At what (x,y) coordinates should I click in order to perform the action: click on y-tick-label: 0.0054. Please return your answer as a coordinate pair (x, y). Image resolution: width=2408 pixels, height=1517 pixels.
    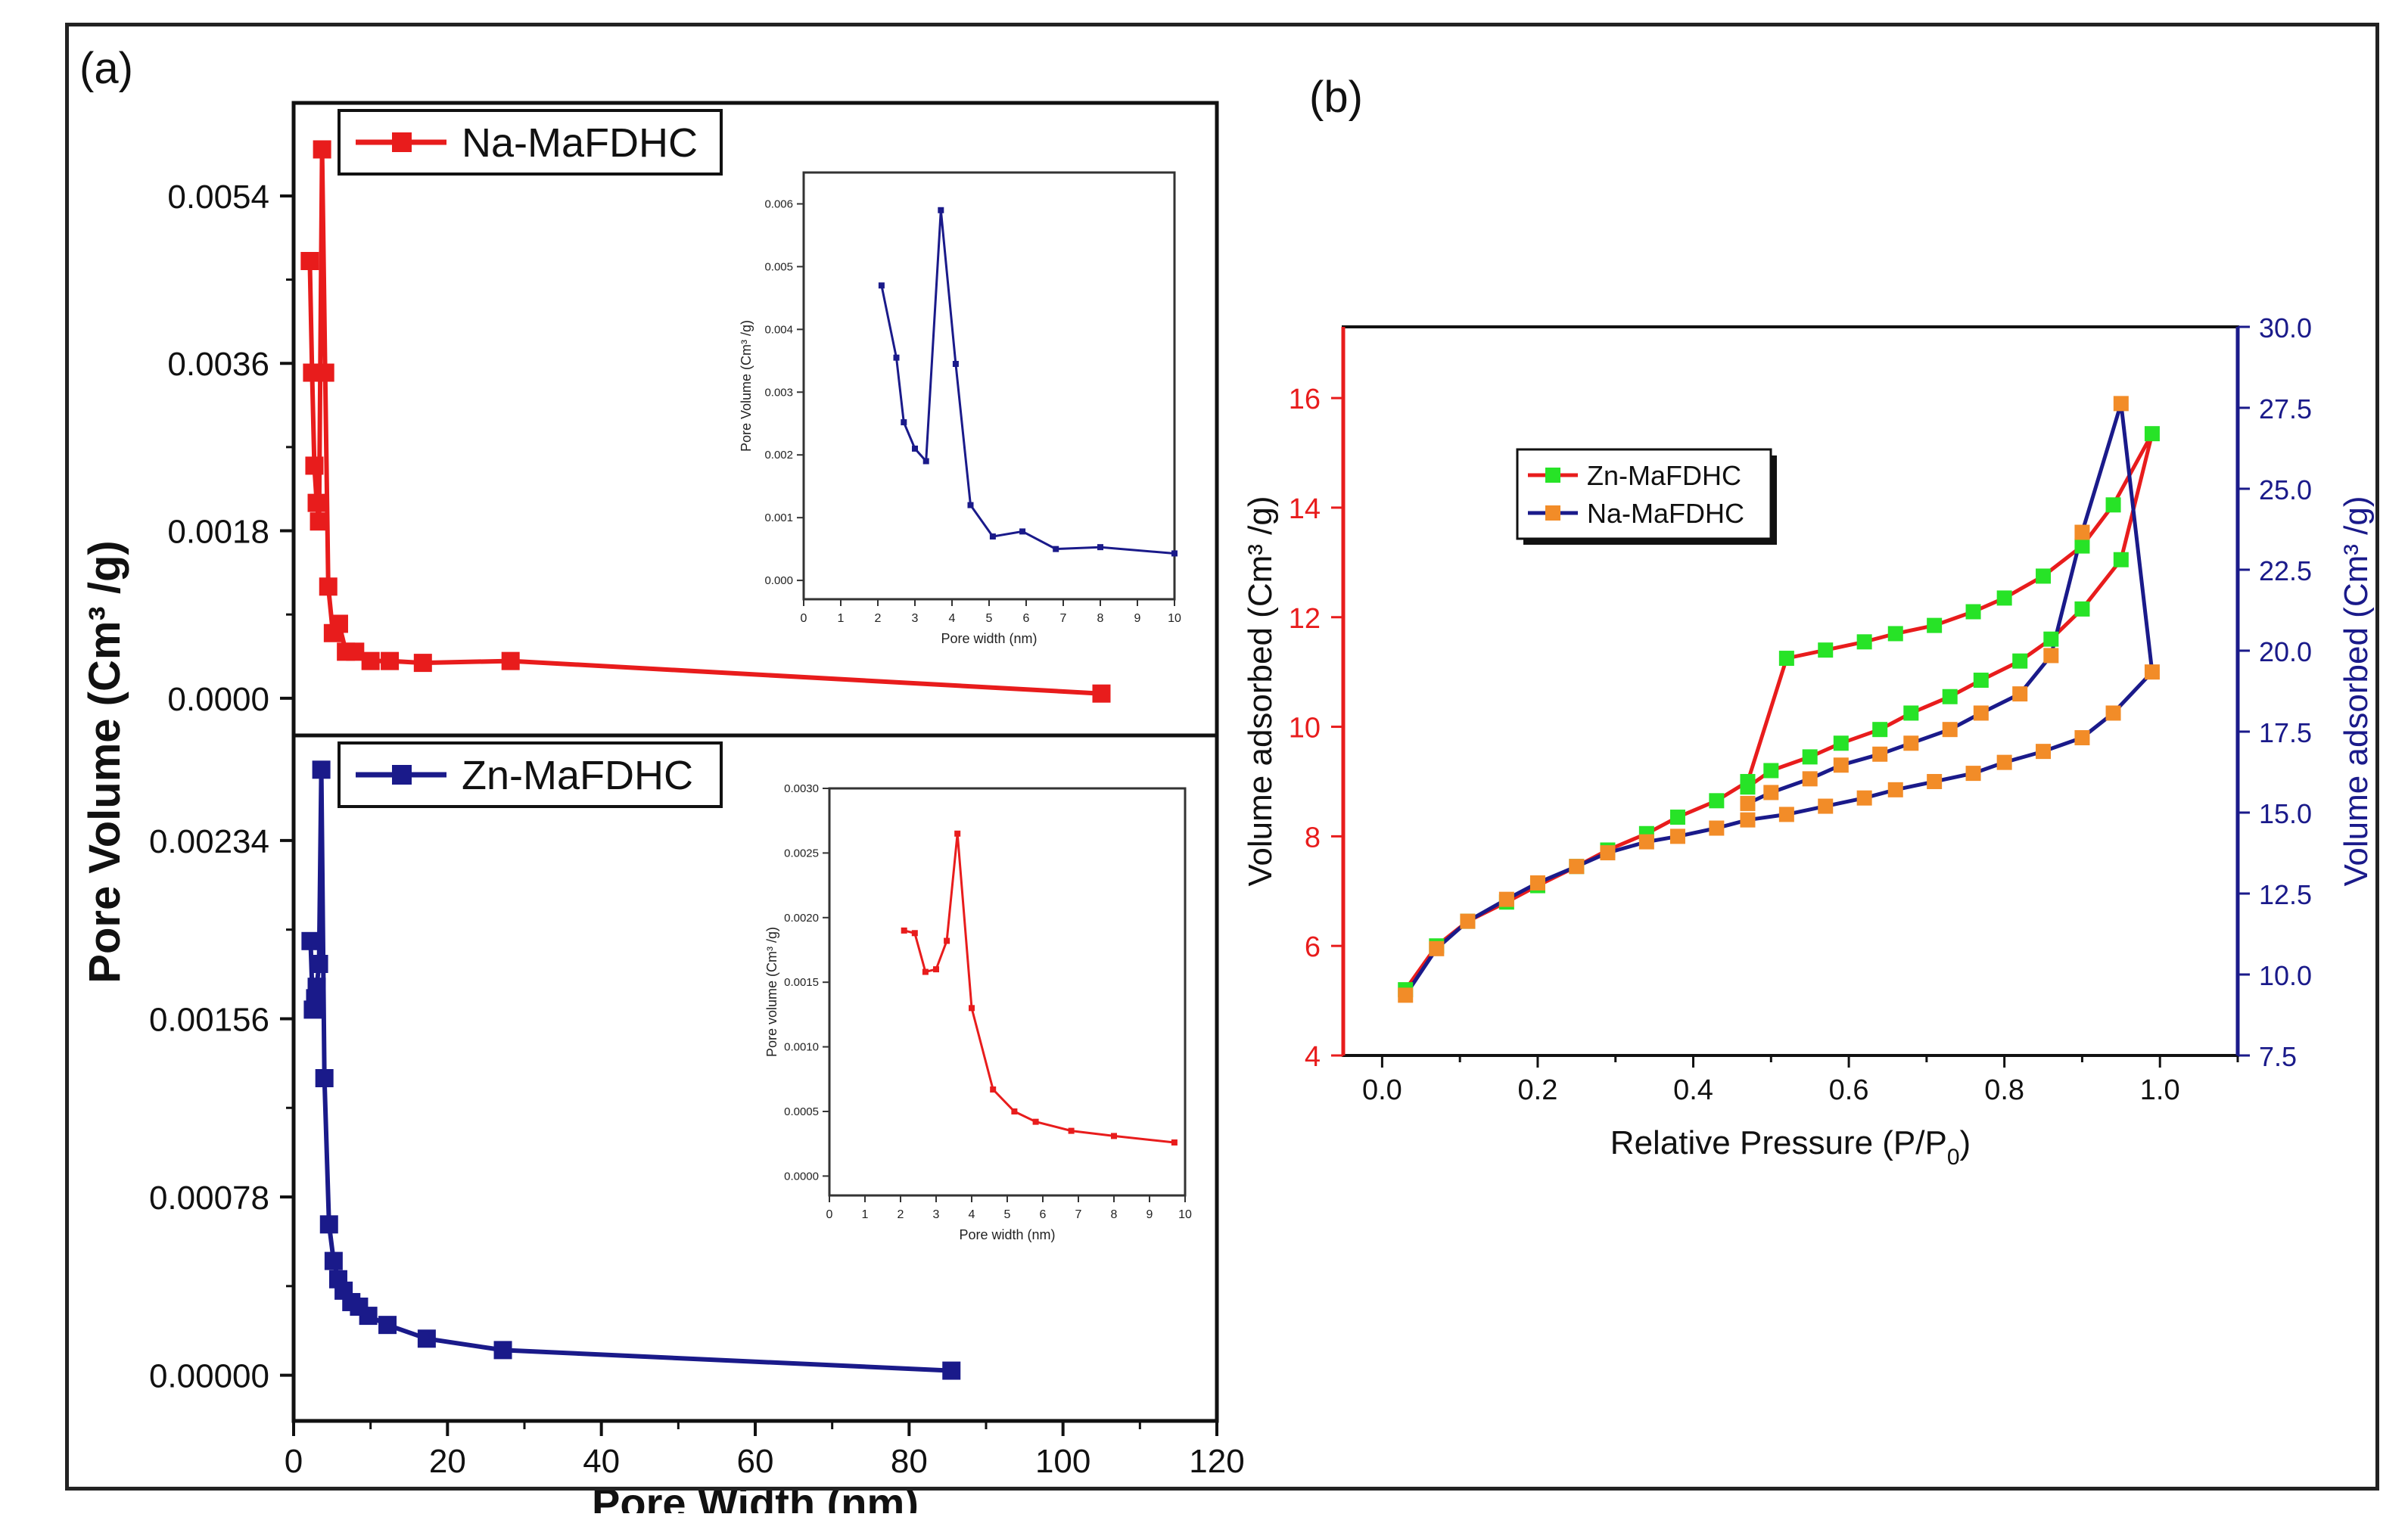
    Looking at the image, I should click on (218, 198).